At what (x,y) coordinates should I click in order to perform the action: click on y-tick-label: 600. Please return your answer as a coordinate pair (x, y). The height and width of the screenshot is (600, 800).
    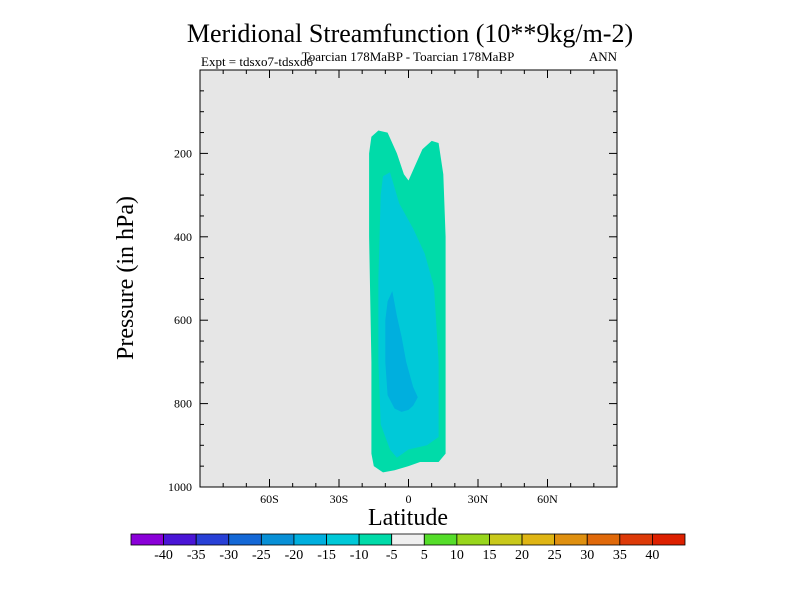
    Looking at the image, I should click on (183, 320).